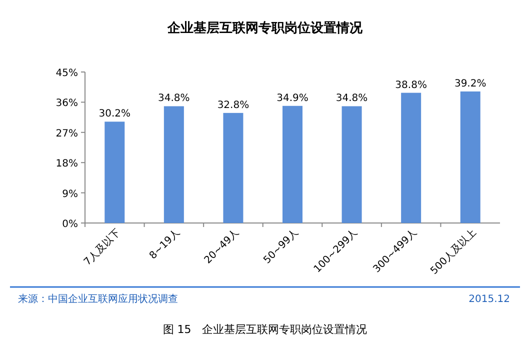  What do you see at coordinates (70, 194) in the screenshot?
I see `y-tick-label: 9%` at bounding box center [70, 194].